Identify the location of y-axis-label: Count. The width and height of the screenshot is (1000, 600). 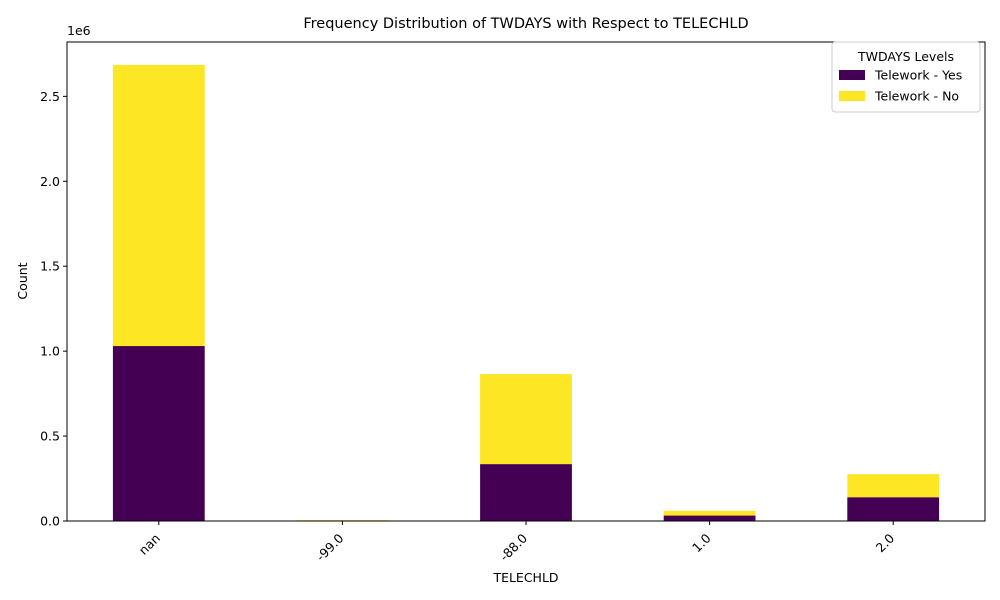
(22, 280).